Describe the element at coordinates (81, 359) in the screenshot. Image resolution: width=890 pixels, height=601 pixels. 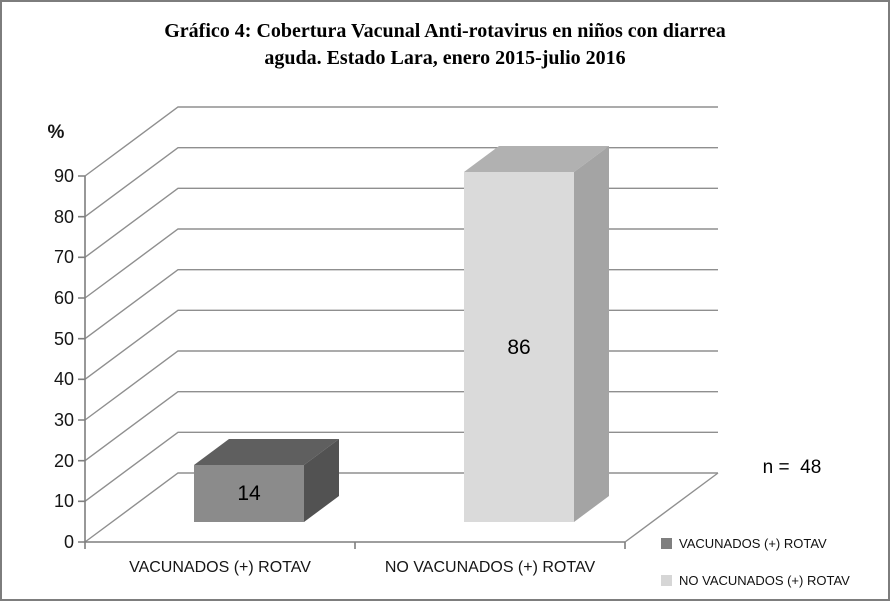
I see `y-axis-ticks` at that location.